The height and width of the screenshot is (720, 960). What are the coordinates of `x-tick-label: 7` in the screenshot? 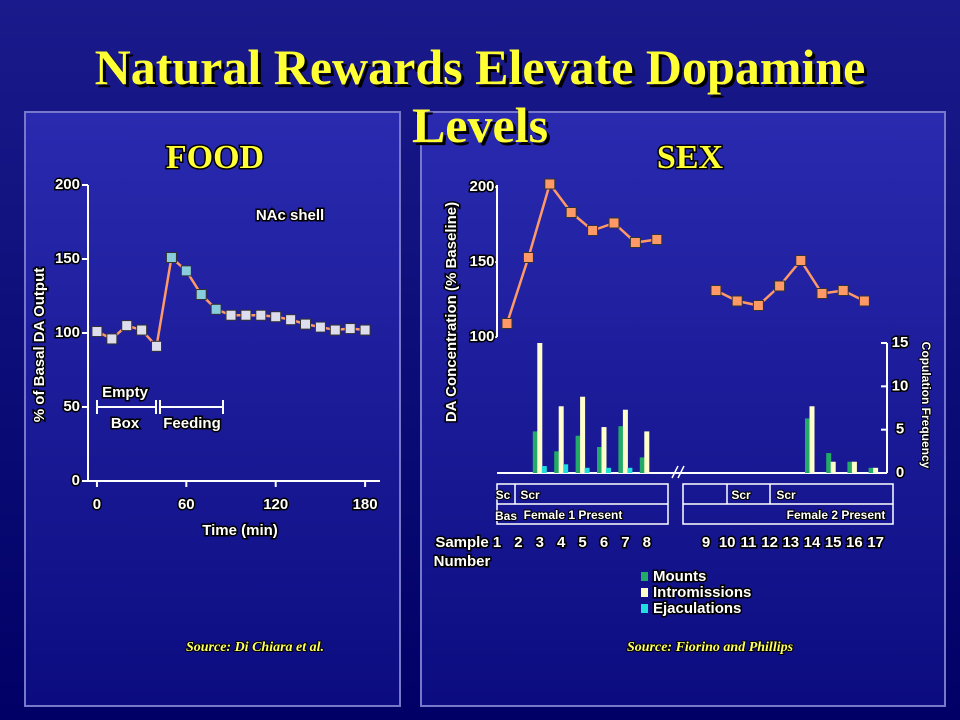 It's located at (625, 542).